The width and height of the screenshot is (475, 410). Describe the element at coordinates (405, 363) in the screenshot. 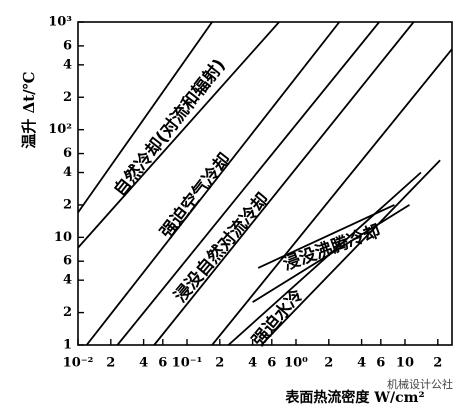

I see `x-tick-label: 10` at that location.